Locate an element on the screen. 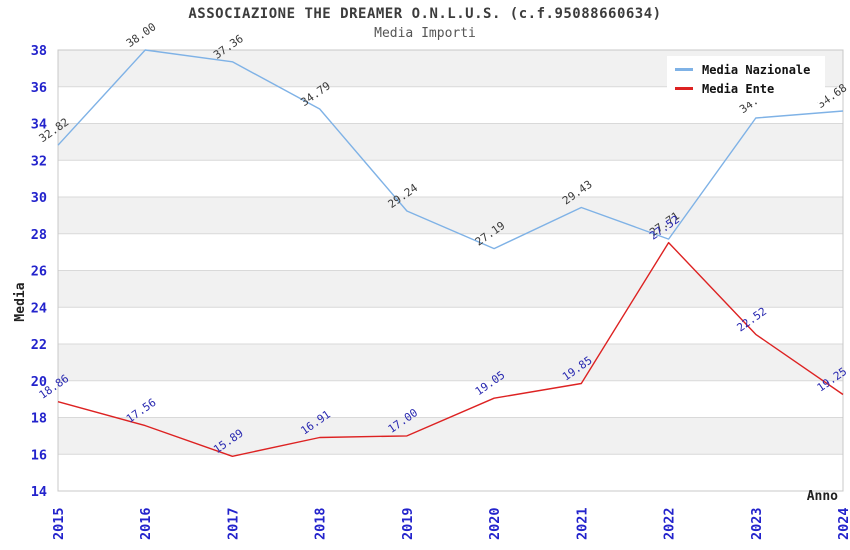 This screenshot has width=850, height=550. x-tick-label: 2024 is located at coordinates (843, 523).